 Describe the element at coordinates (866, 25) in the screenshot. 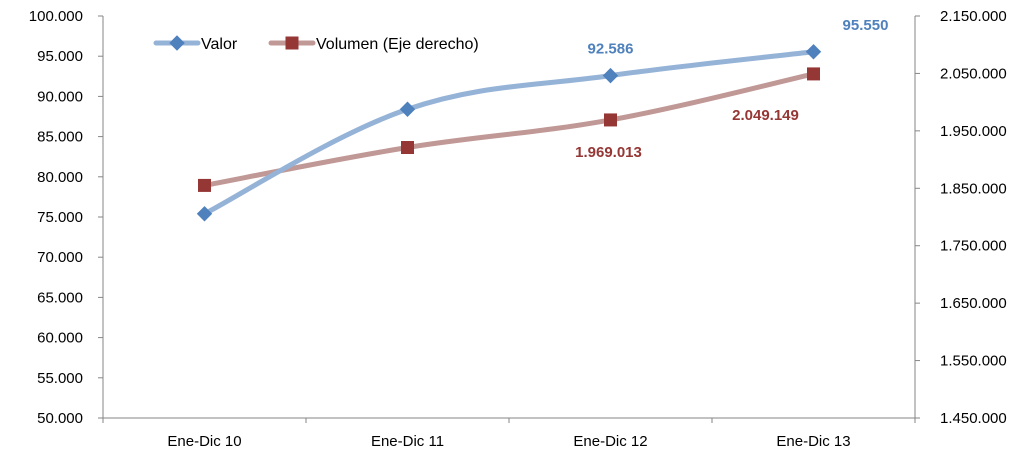

I see `data-label: 95.550` at that location.